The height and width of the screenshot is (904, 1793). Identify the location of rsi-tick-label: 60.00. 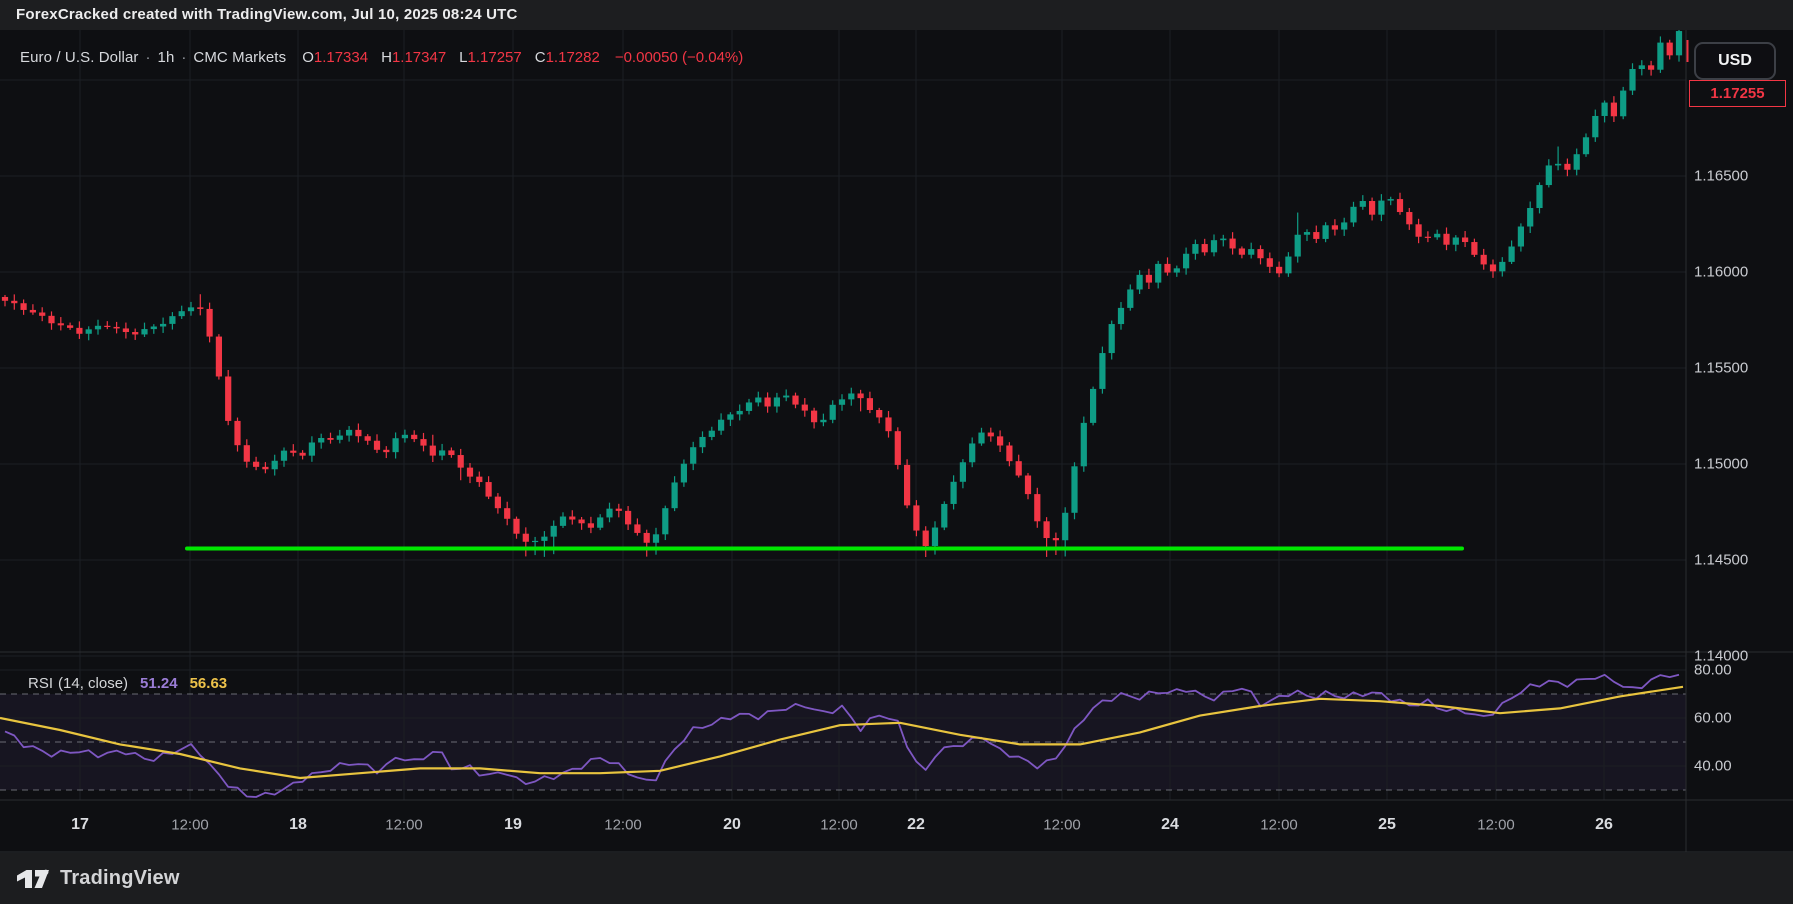
(1713, 718).